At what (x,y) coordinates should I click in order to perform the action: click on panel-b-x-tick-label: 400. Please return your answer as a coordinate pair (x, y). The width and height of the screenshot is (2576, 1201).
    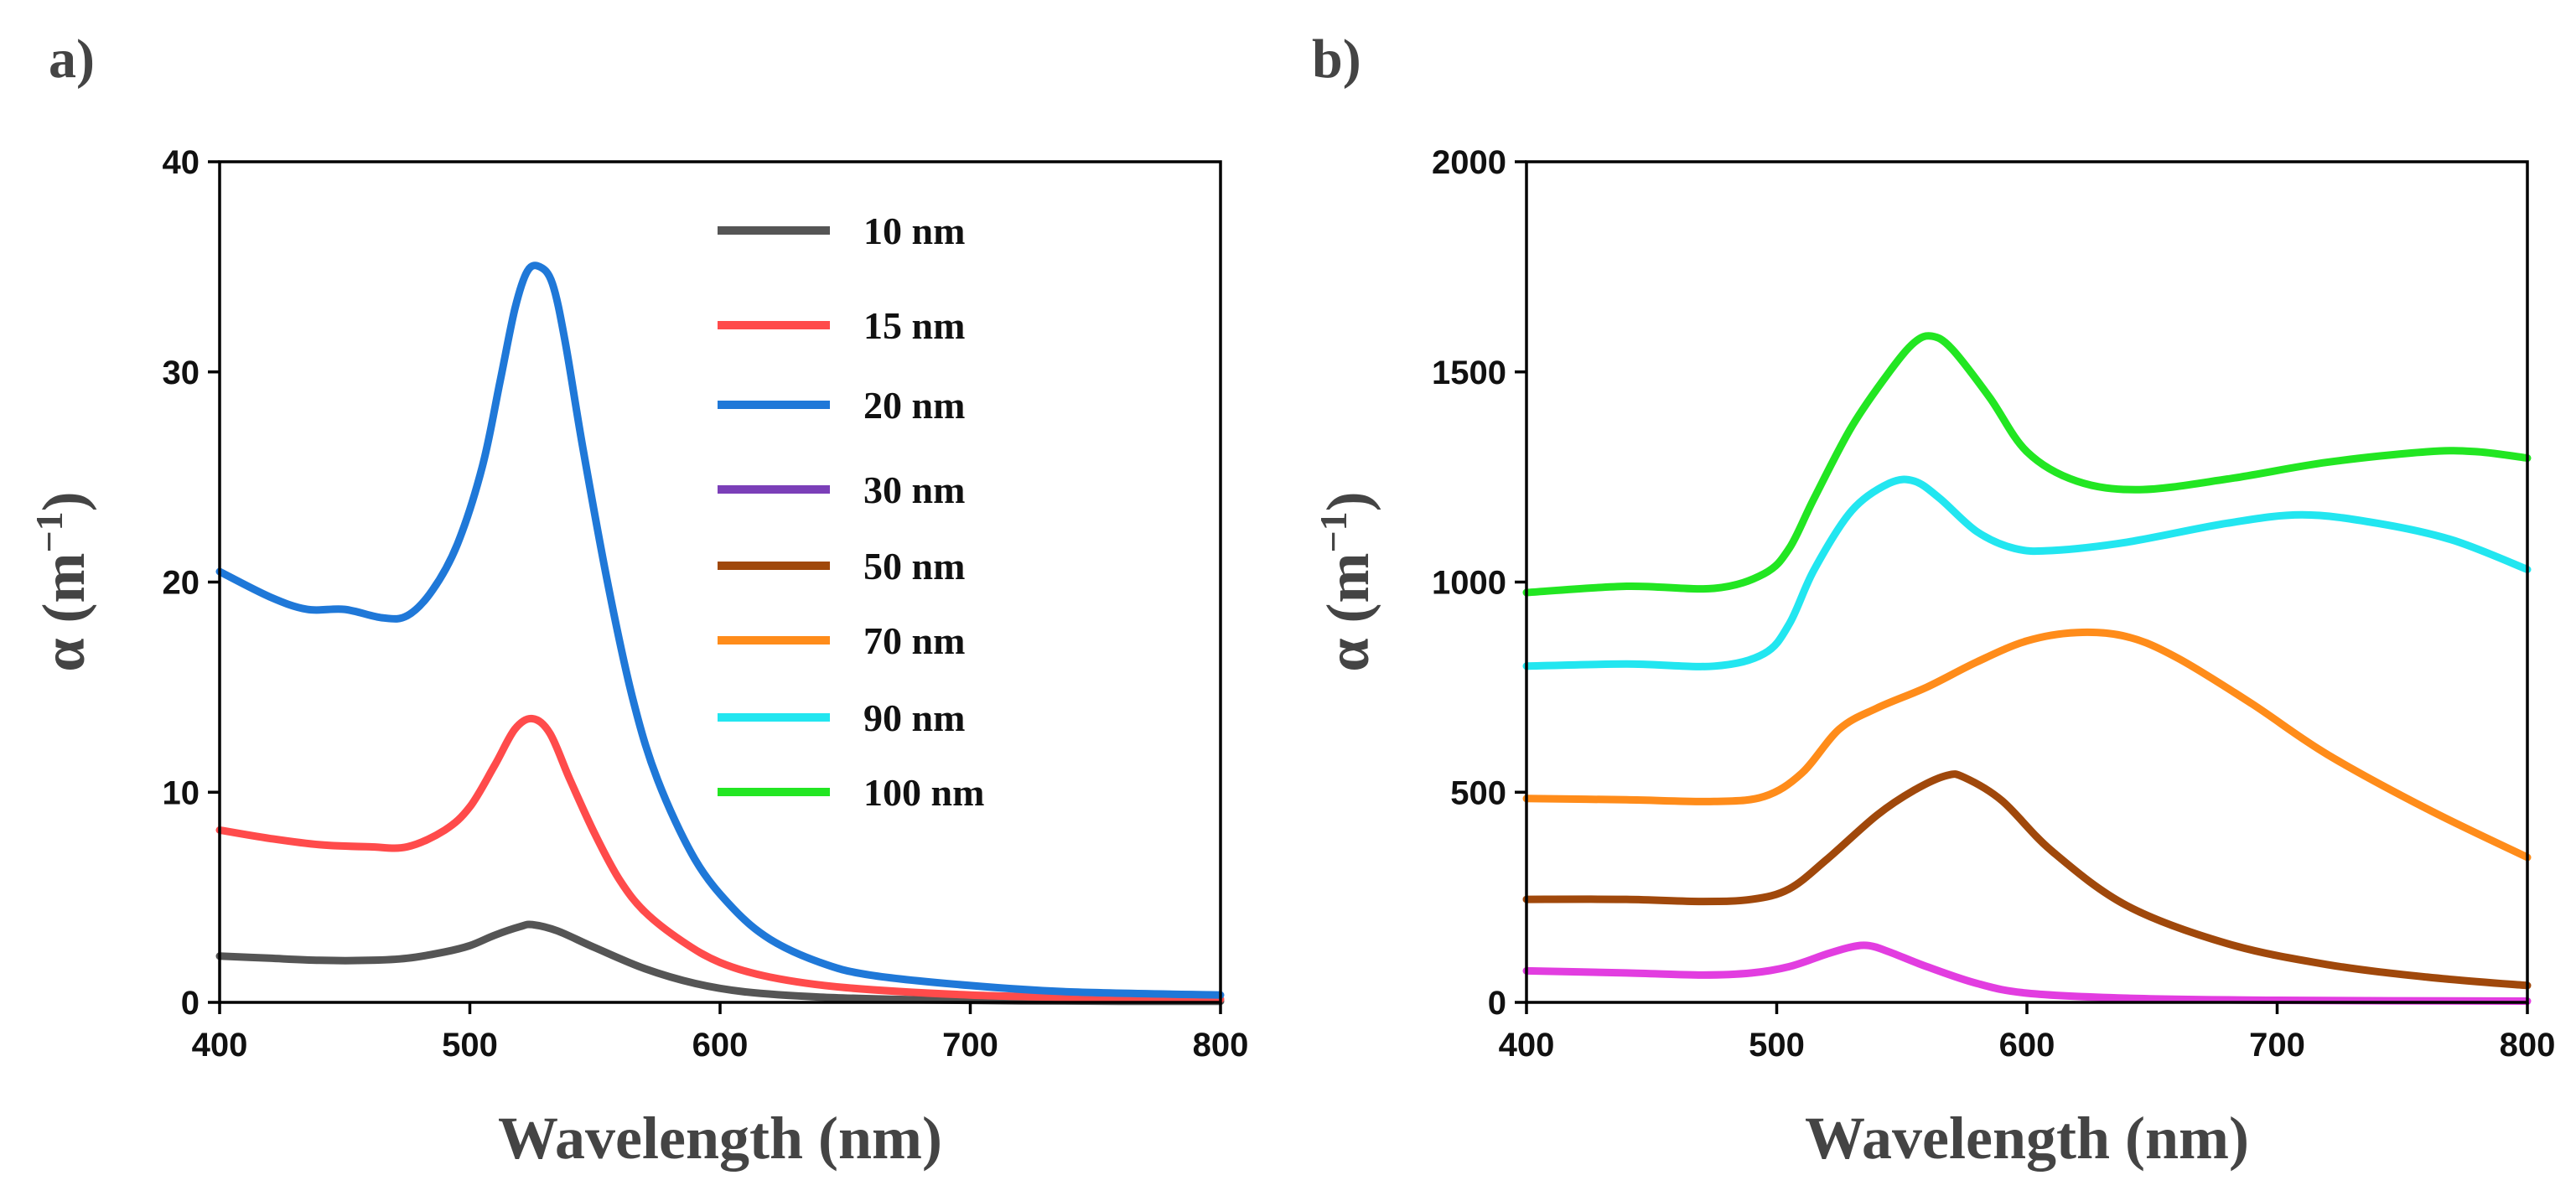
    Looking at the image, I should click on (1527, 1045).